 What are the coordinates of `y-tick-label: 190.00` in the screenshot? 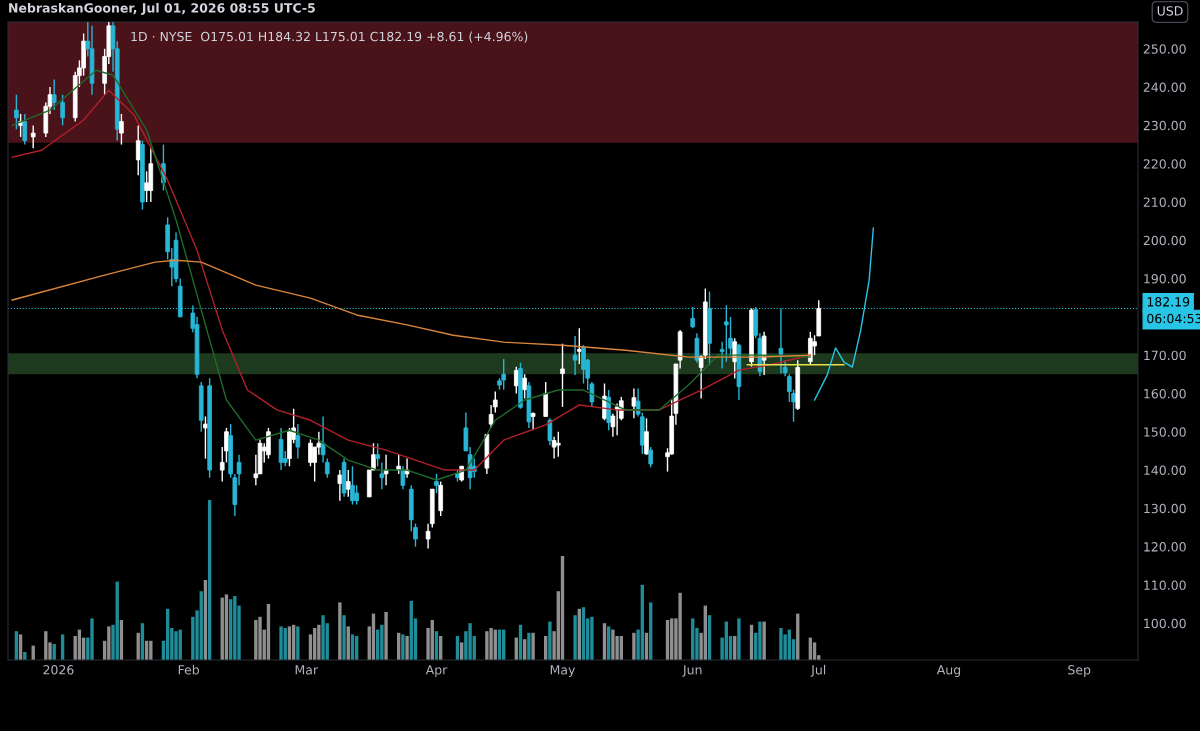 It's located at (1165, 279).